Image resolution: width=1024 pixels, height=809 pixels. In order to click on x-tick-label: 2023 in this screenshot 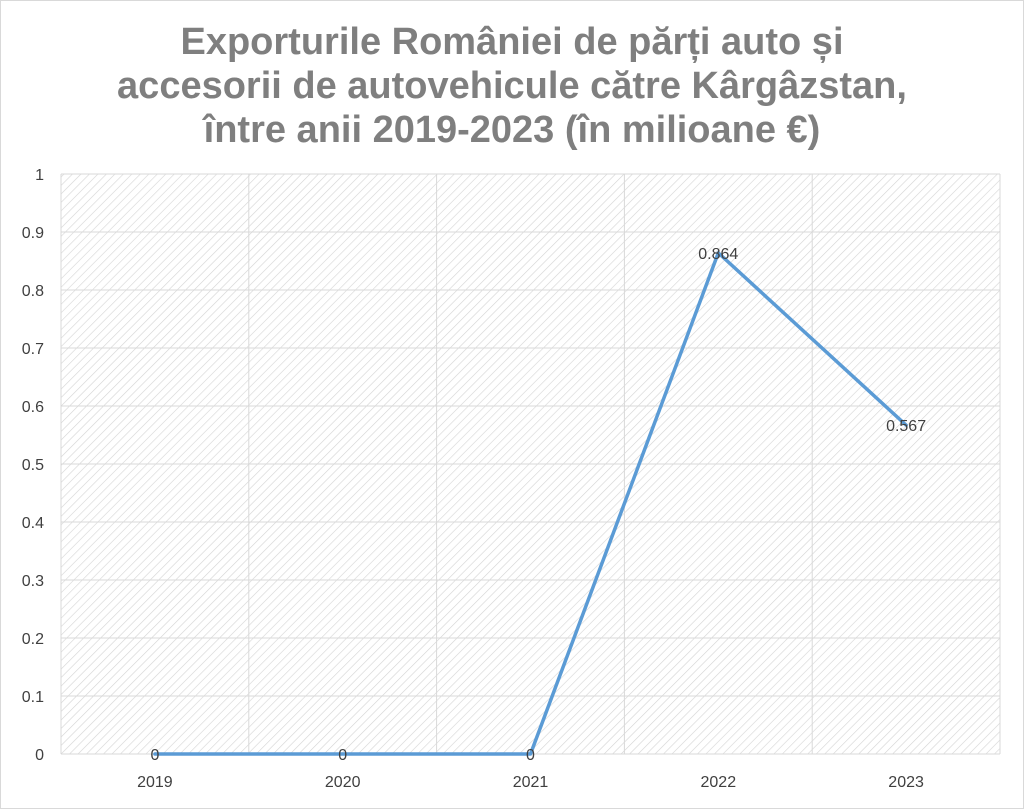, I will do `click(906, 782)`.